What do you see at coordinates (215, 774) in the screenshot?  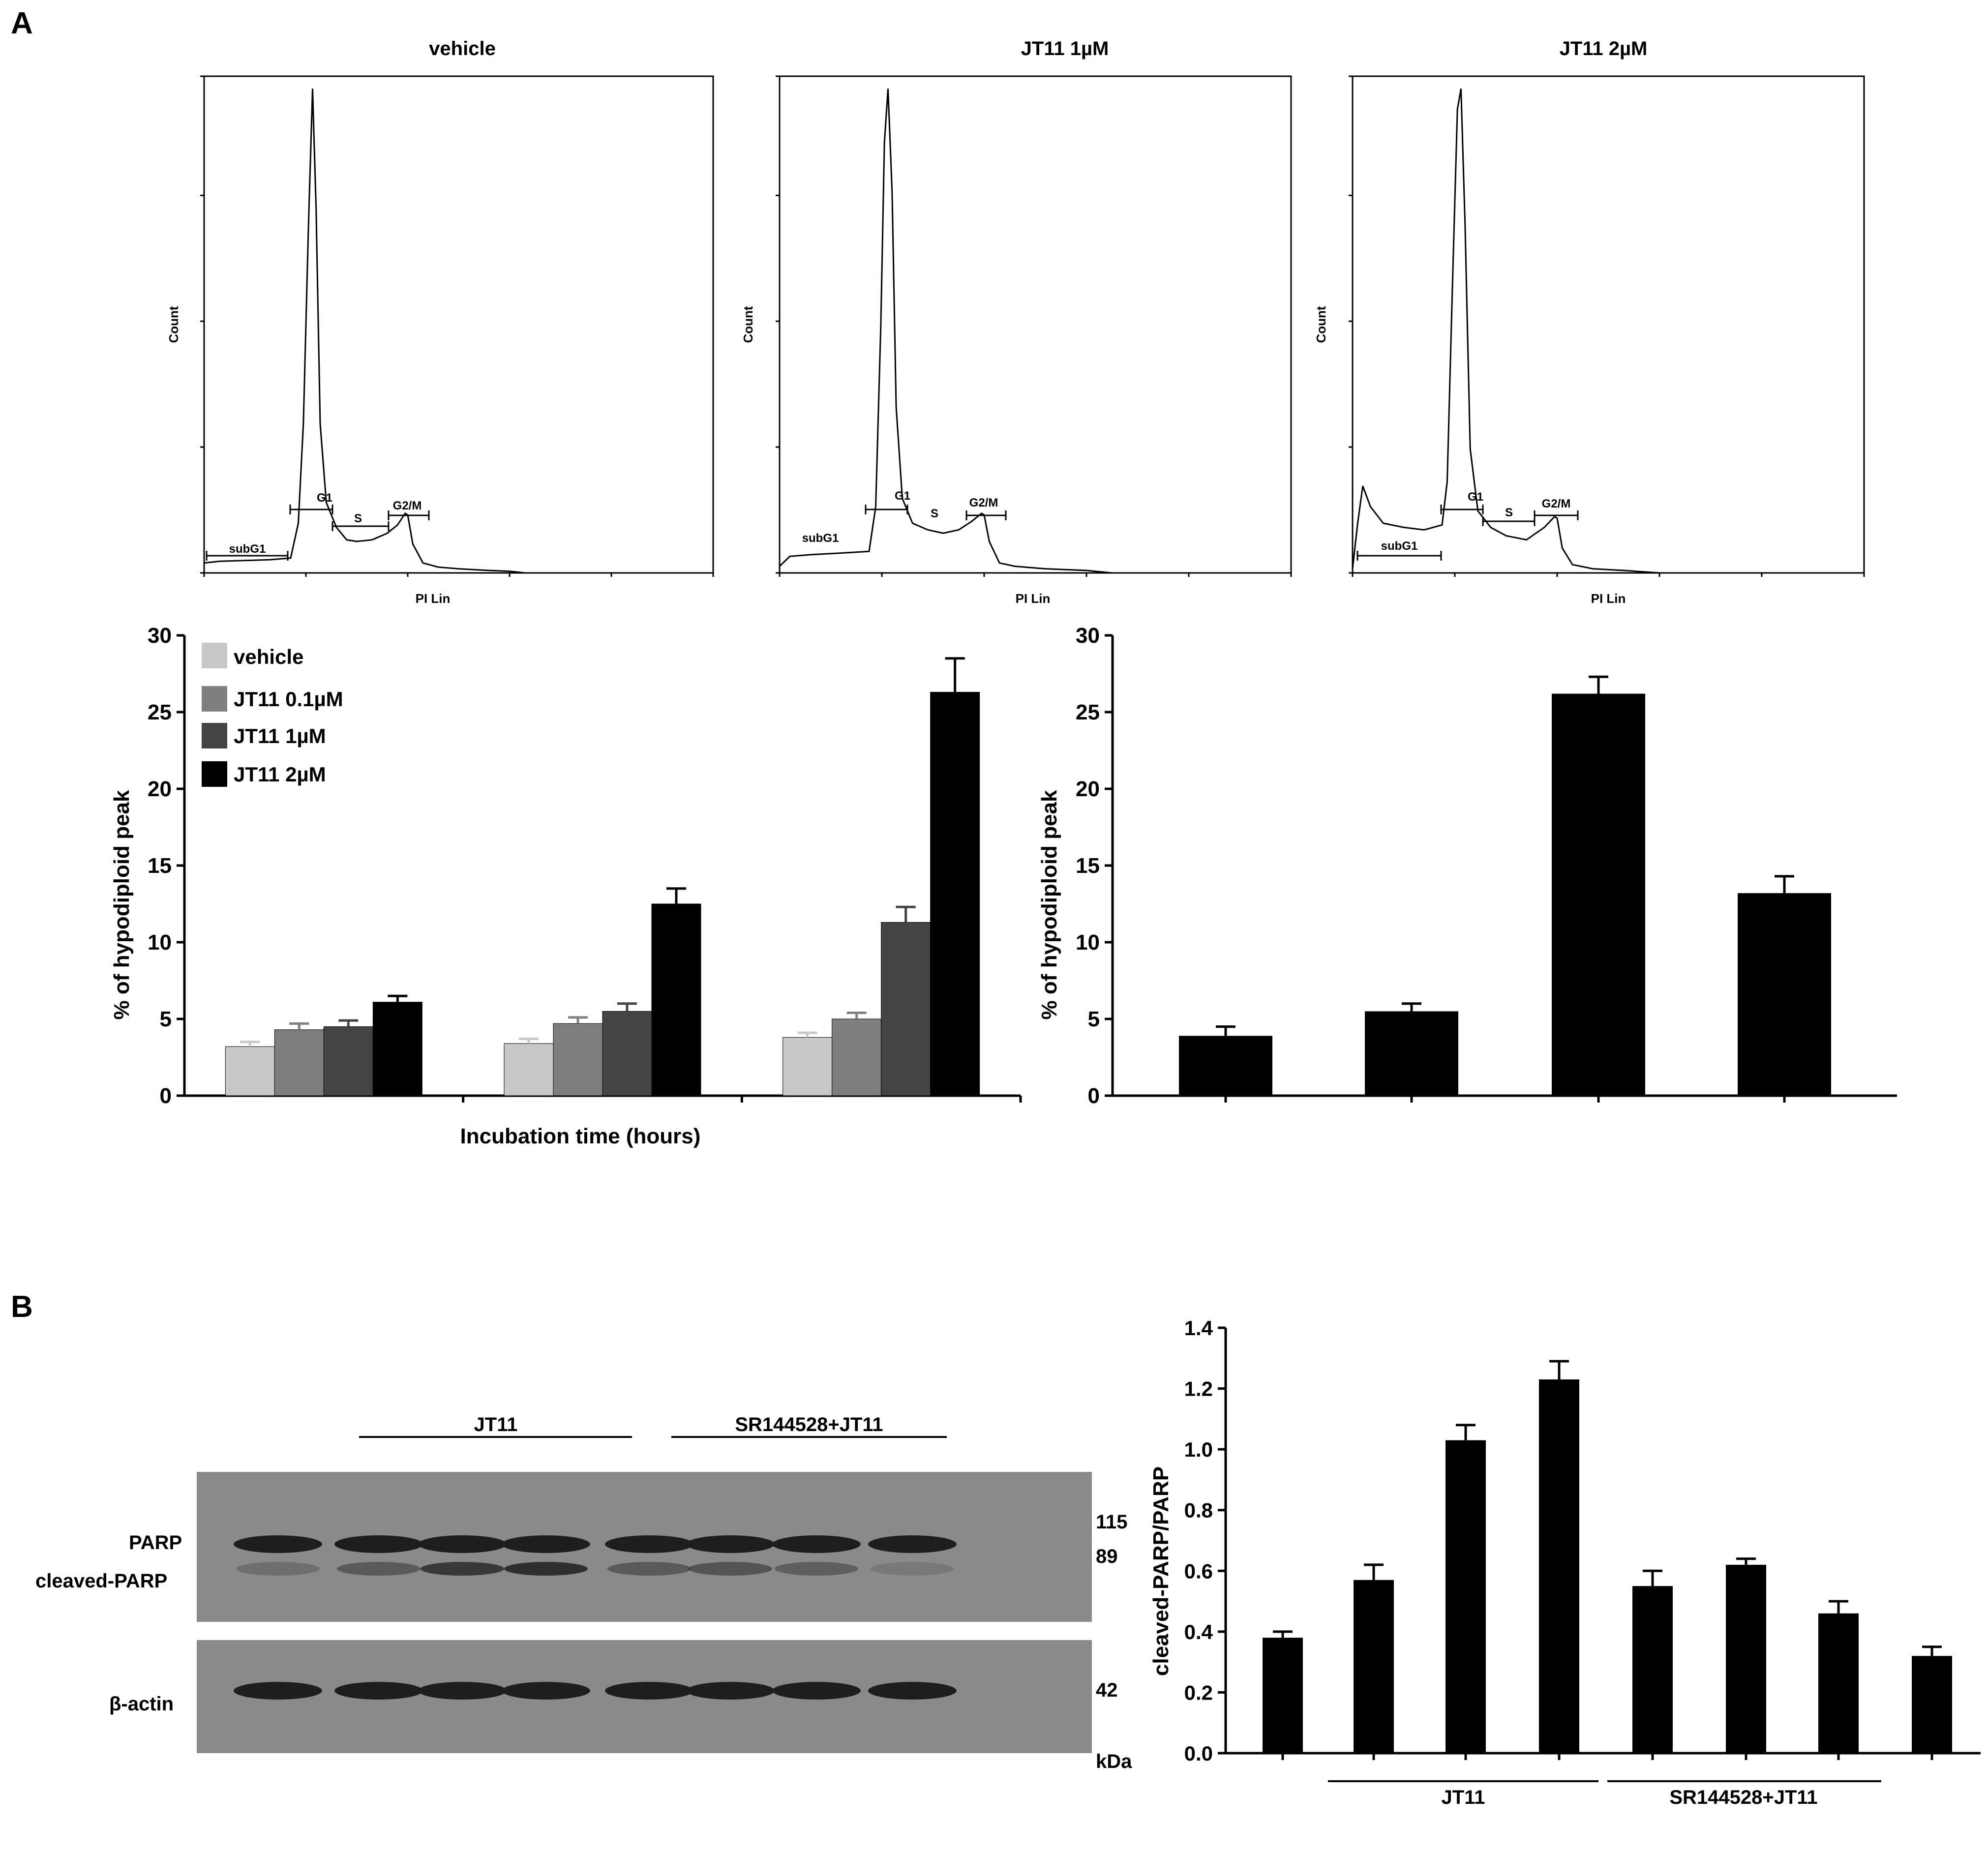 I see `legend-swatch-jt11-2um` at bounding box center [215, 774].